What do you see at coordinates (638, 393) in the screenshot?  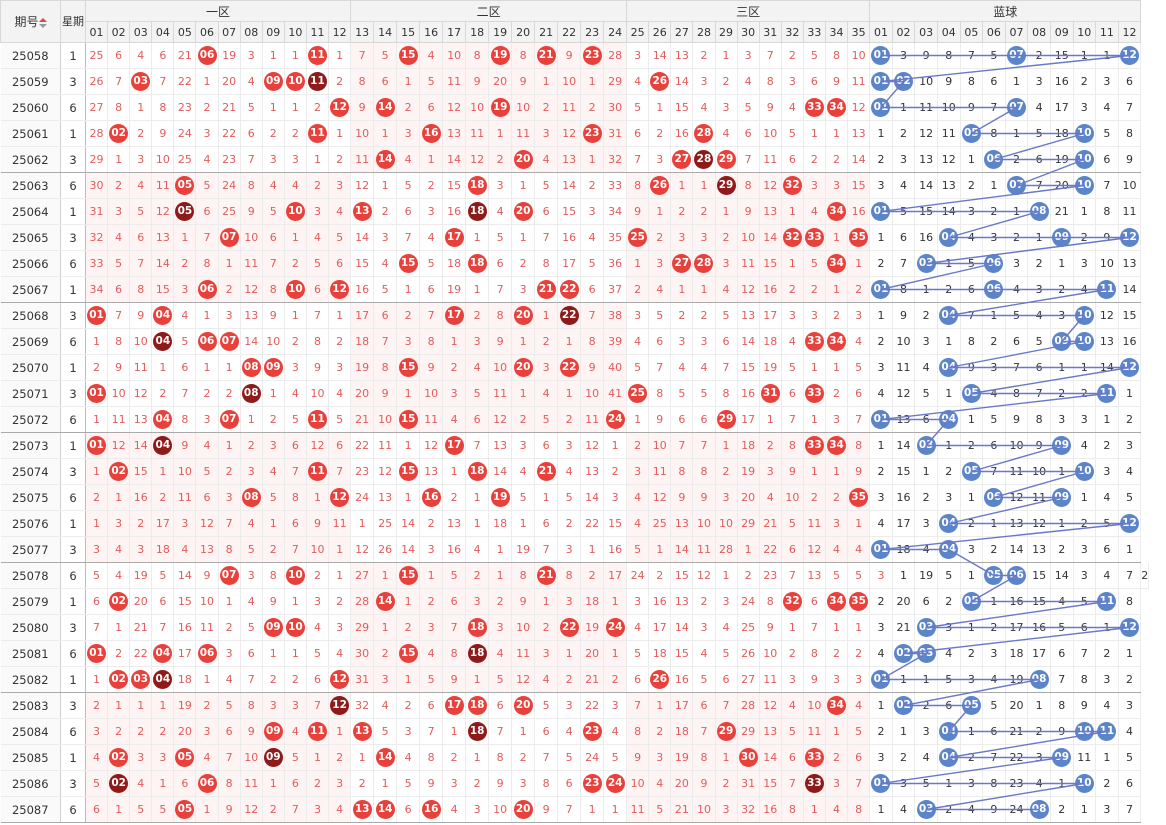 I see `red-ball-mark: 25` at bounding box center [638, 393].